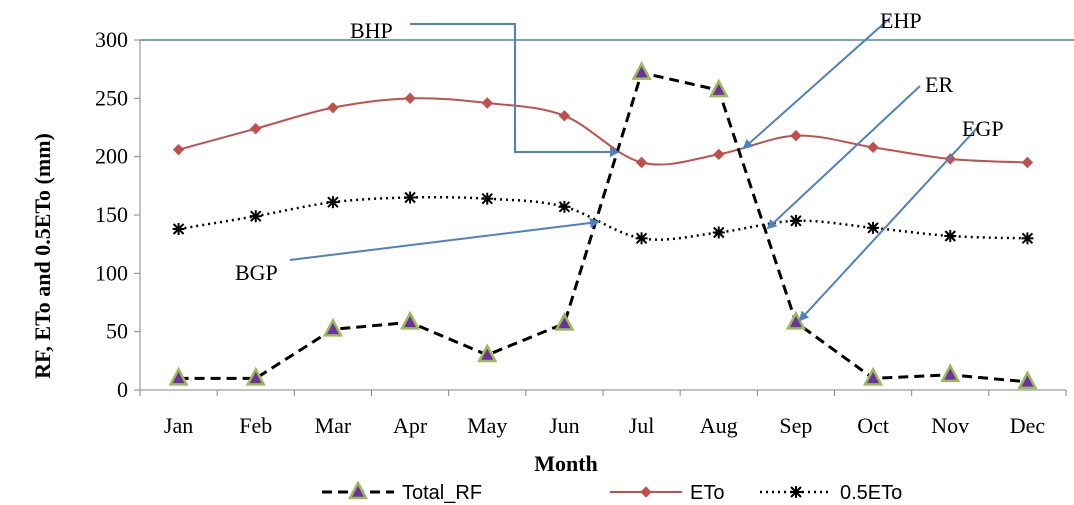 The width and height of the screenshot is (1074, 505). I want to click on annotation-bhp: BHP, so click(485, 87).